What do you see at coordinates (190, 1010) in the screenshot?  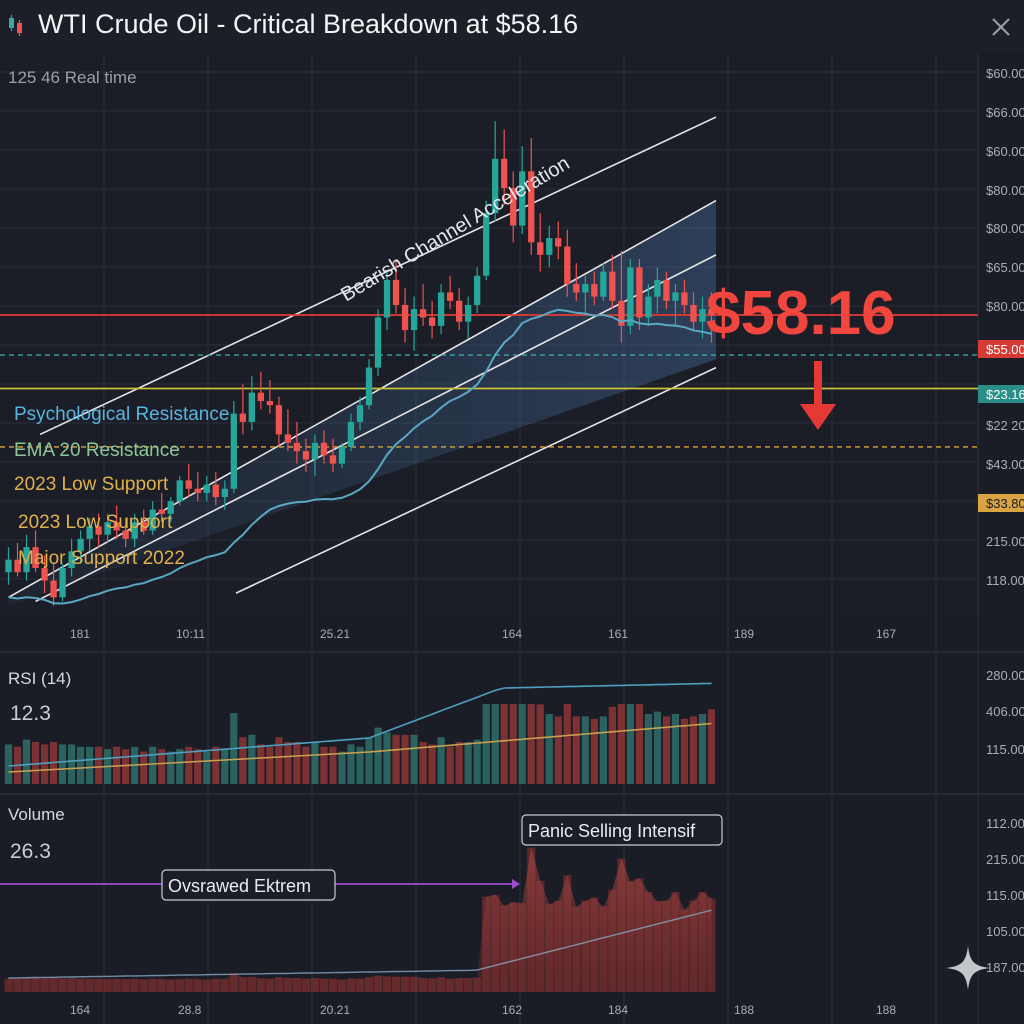 I see `x-tick-label: 28.8` at bounding box center [190, 1010].